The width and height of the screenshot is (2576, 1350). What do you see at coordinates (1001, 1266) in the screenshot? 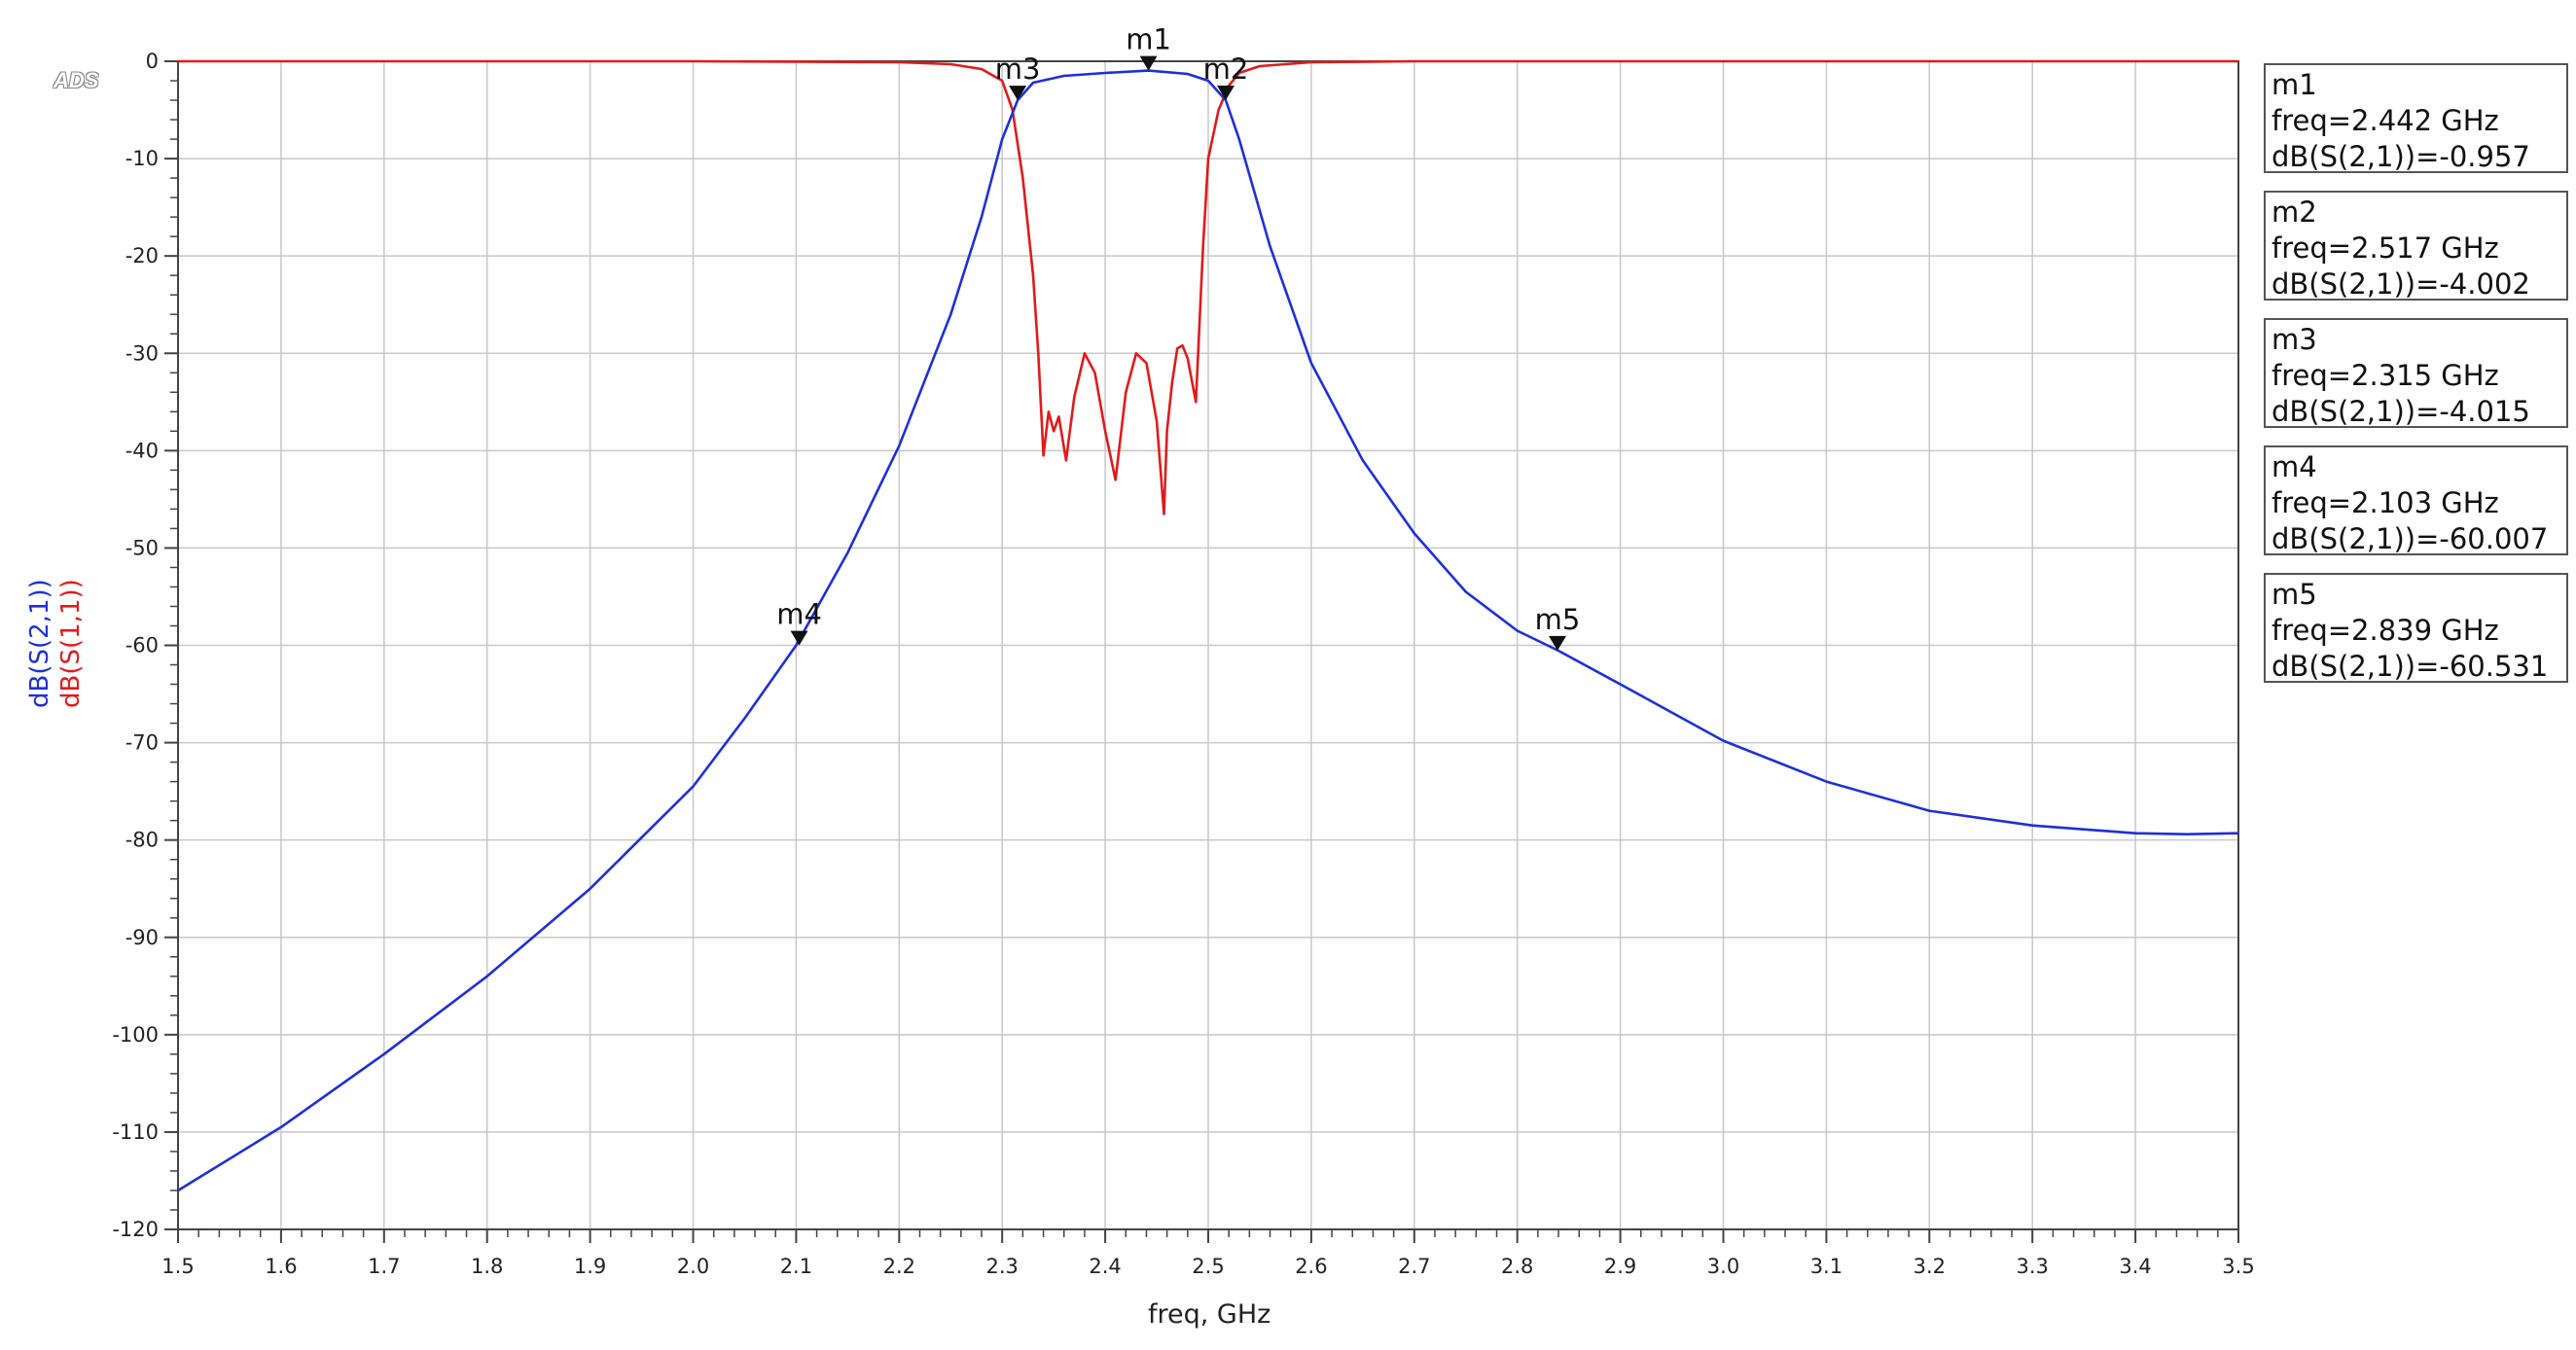
I see `x-tick-label: 2.3` at bounding box center [1001, 1266].